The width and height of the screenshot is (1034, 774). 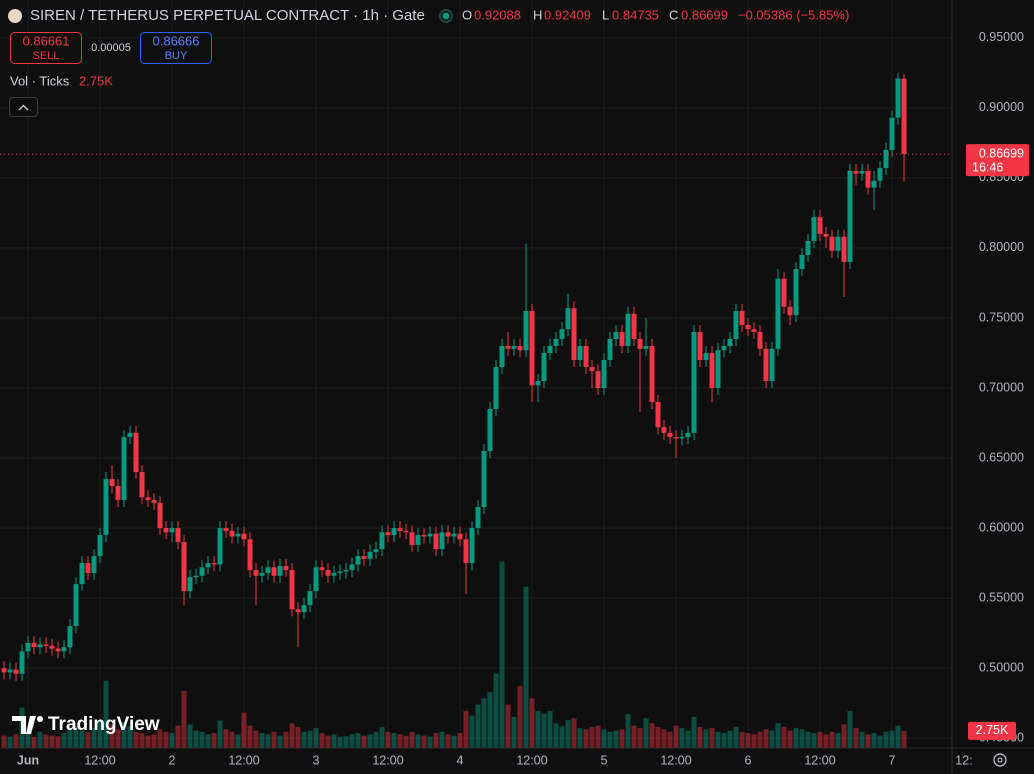 I want to click on x-tick-label: 4, so click(x=460, y=760).